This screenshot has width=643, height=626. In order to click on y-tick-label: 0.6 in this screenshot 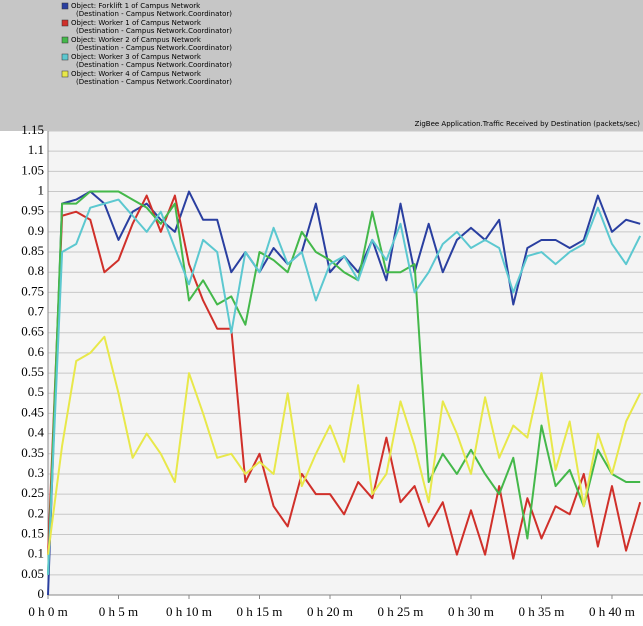, I will do `click(36, 351)`.